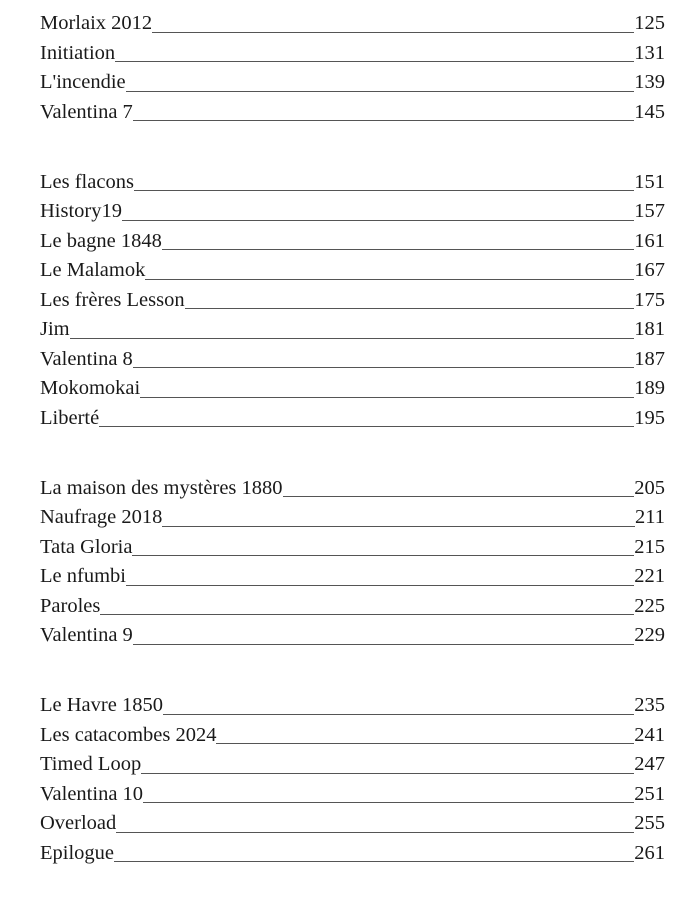 This screenshot has height=909, width=700. What do you see at coordinates (352, 736) in the screenshot?
I see `toc-entry: Les catacombes 2024 241` at bounding box center [352, 736].